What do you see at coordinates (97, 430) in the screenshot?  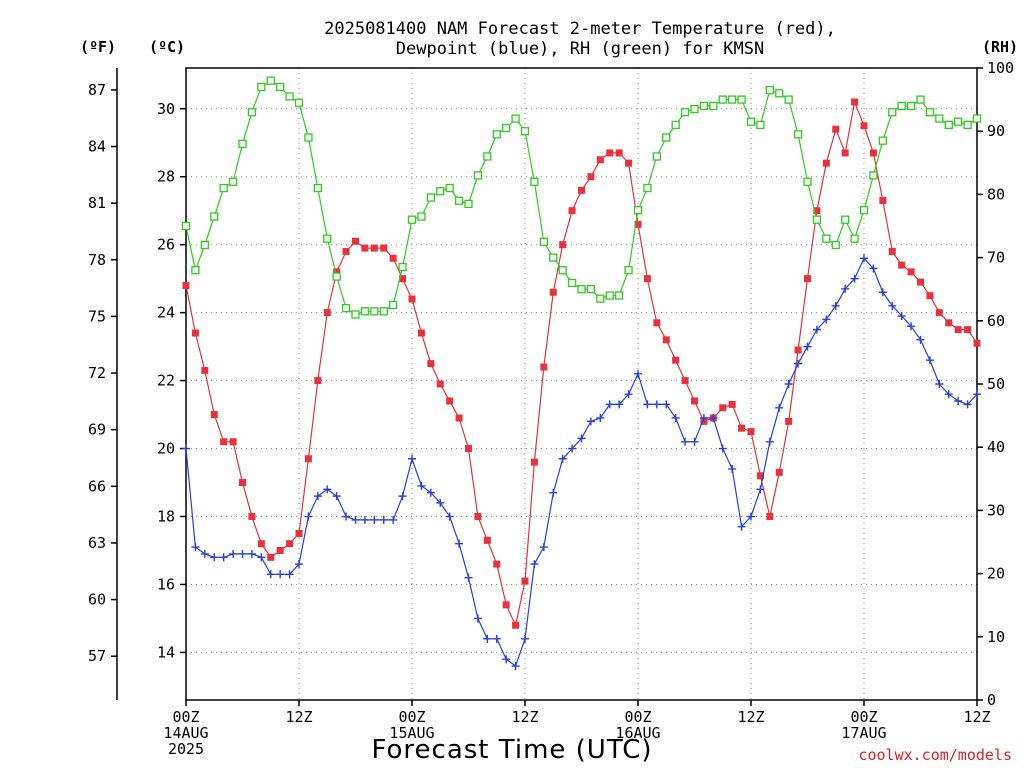 I see `fahrenheit-tick-label: 69` at bounding box center [97, 430].